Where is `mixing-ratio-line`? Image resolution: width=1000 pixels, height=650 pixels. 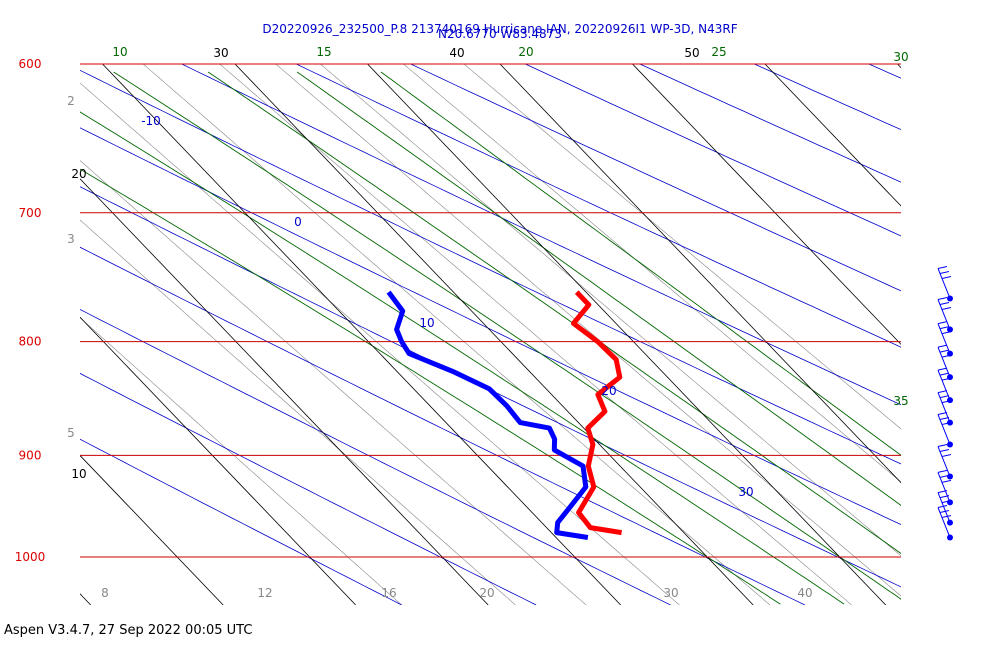
mixing-ratio-line is located at coordinates (241, 461).